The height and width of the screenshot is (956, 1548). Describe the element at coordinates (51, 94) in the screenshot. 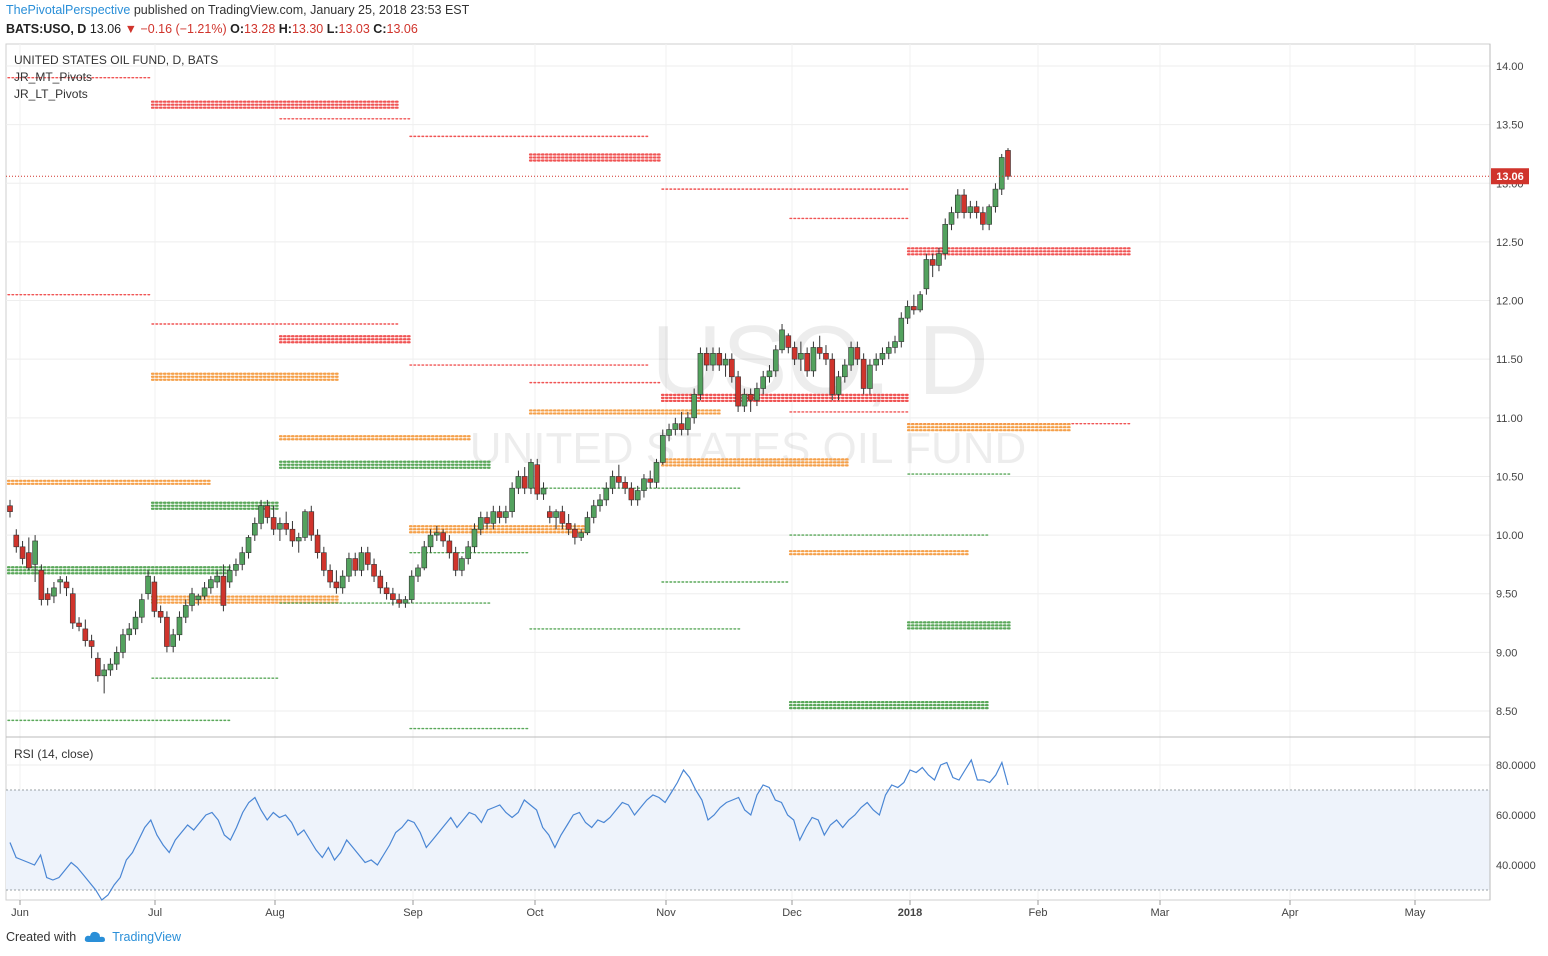

I see `legend-lt-pivots: JR_LT_Pivots` at that location.